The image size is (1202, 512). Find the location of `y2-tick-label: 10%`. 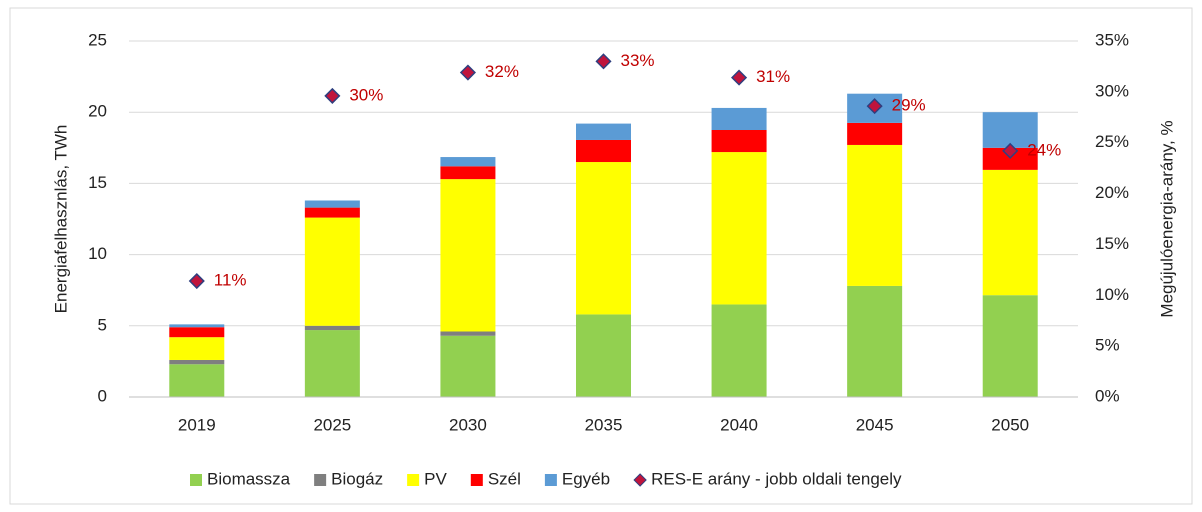

y2-tick-label: 10% is located at coordinates (1112, 294).